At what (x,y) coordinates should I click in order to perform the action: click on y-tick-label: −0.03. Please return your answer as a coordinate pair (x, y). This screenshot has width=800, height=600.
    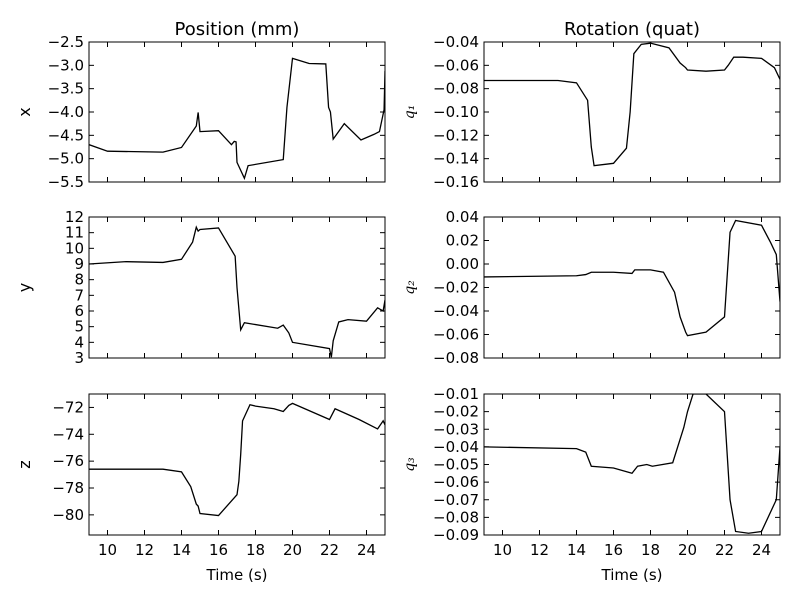
    Looking at the image, I should click on (456, 429).